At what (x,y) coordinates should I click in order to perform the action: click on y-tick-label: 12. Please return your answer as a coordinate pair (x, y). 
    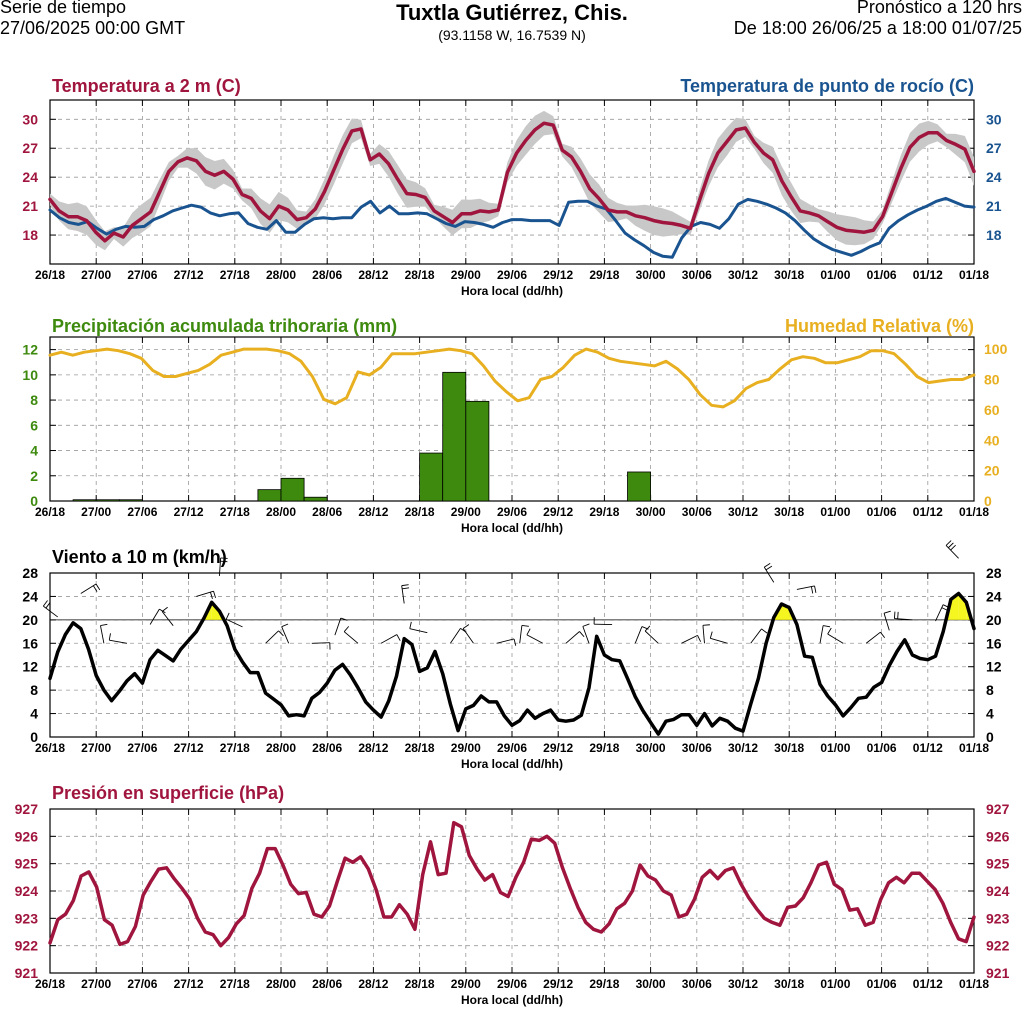
    Looking at the image, I should click on (30, 667).